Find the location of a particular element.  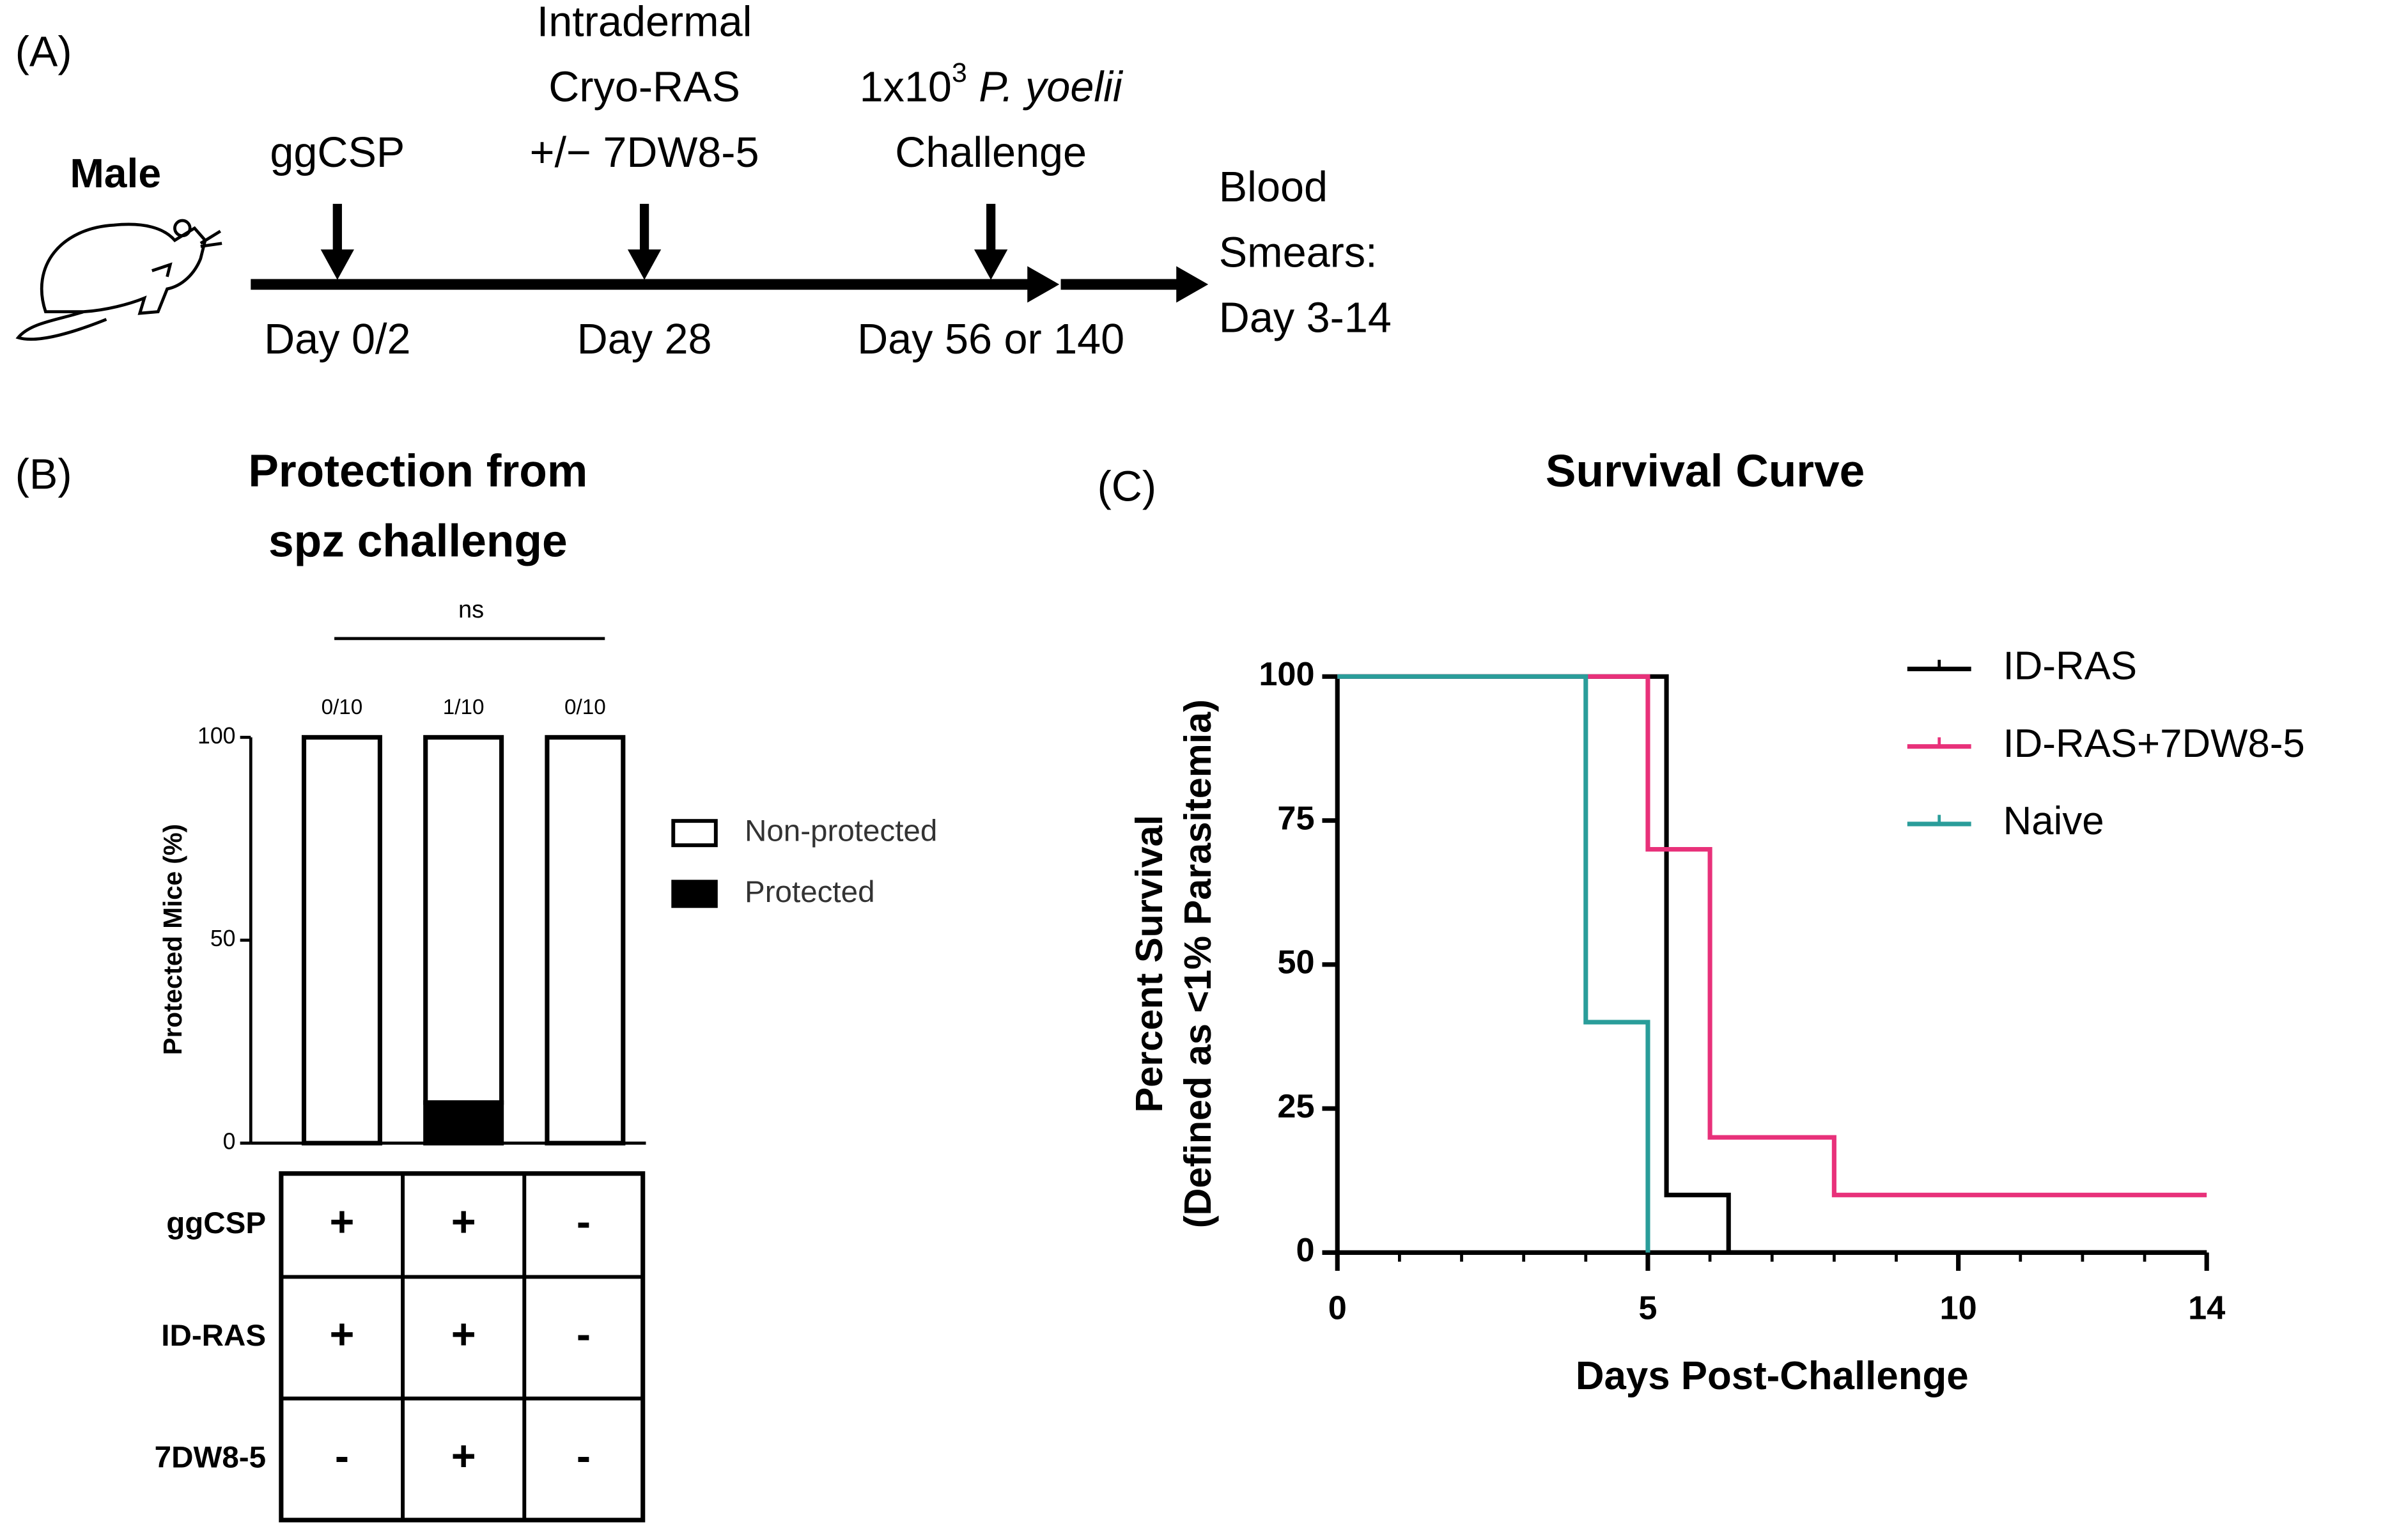

table-border is located at coordinates (462, 1347).